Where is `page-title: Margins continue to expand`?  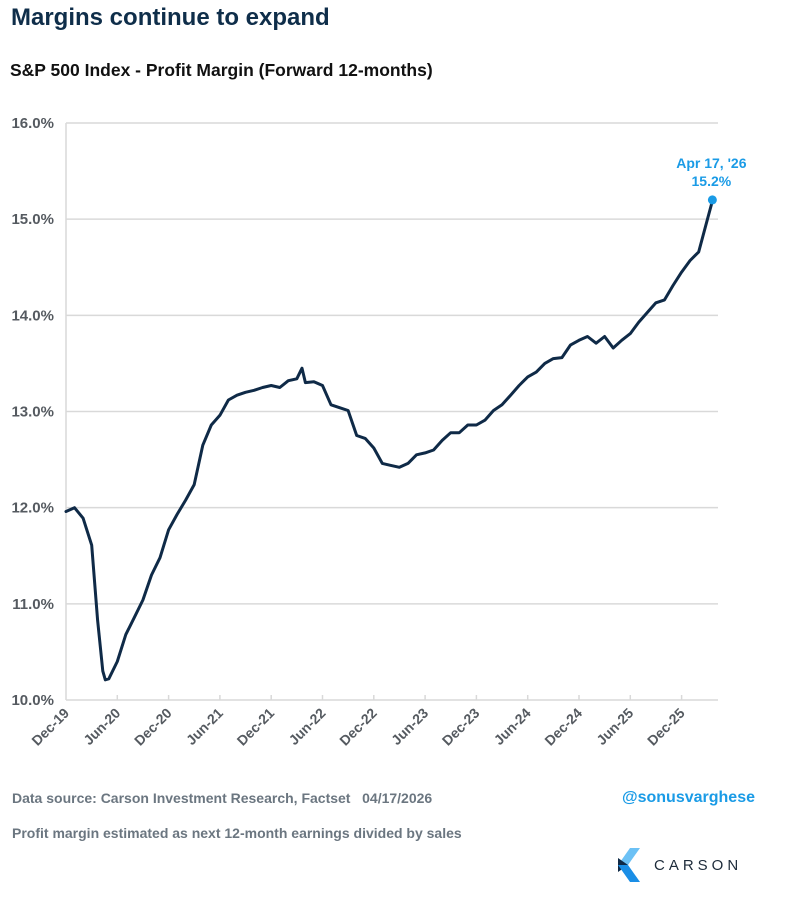
page-title: Margins continue to expand is located at coordinates (170, 17).